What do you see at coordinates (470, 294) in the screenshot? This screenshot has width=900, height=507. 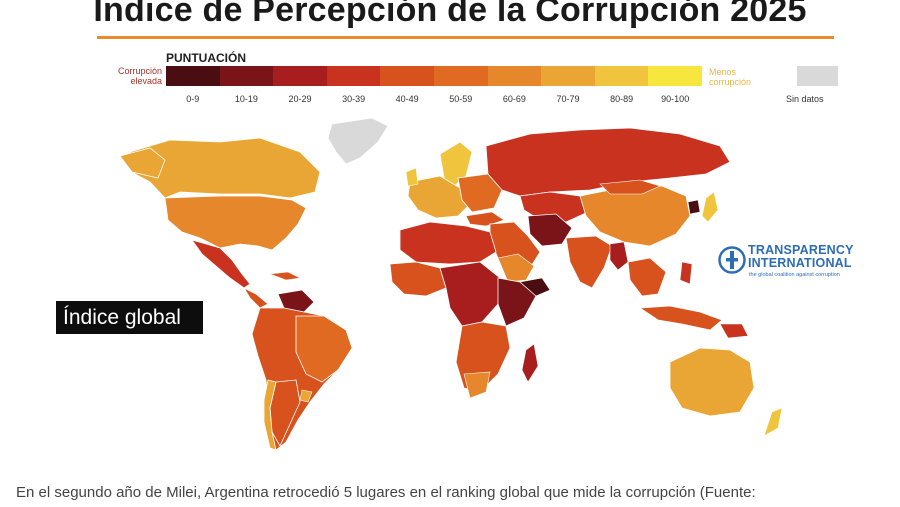 I see `region-central-africa` at bounding box center [470, 294].